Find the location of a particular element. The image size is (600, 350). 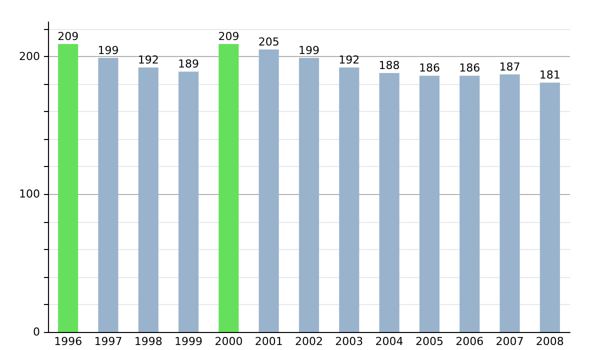

data-label: 187 is located at coordinates (509, 67).